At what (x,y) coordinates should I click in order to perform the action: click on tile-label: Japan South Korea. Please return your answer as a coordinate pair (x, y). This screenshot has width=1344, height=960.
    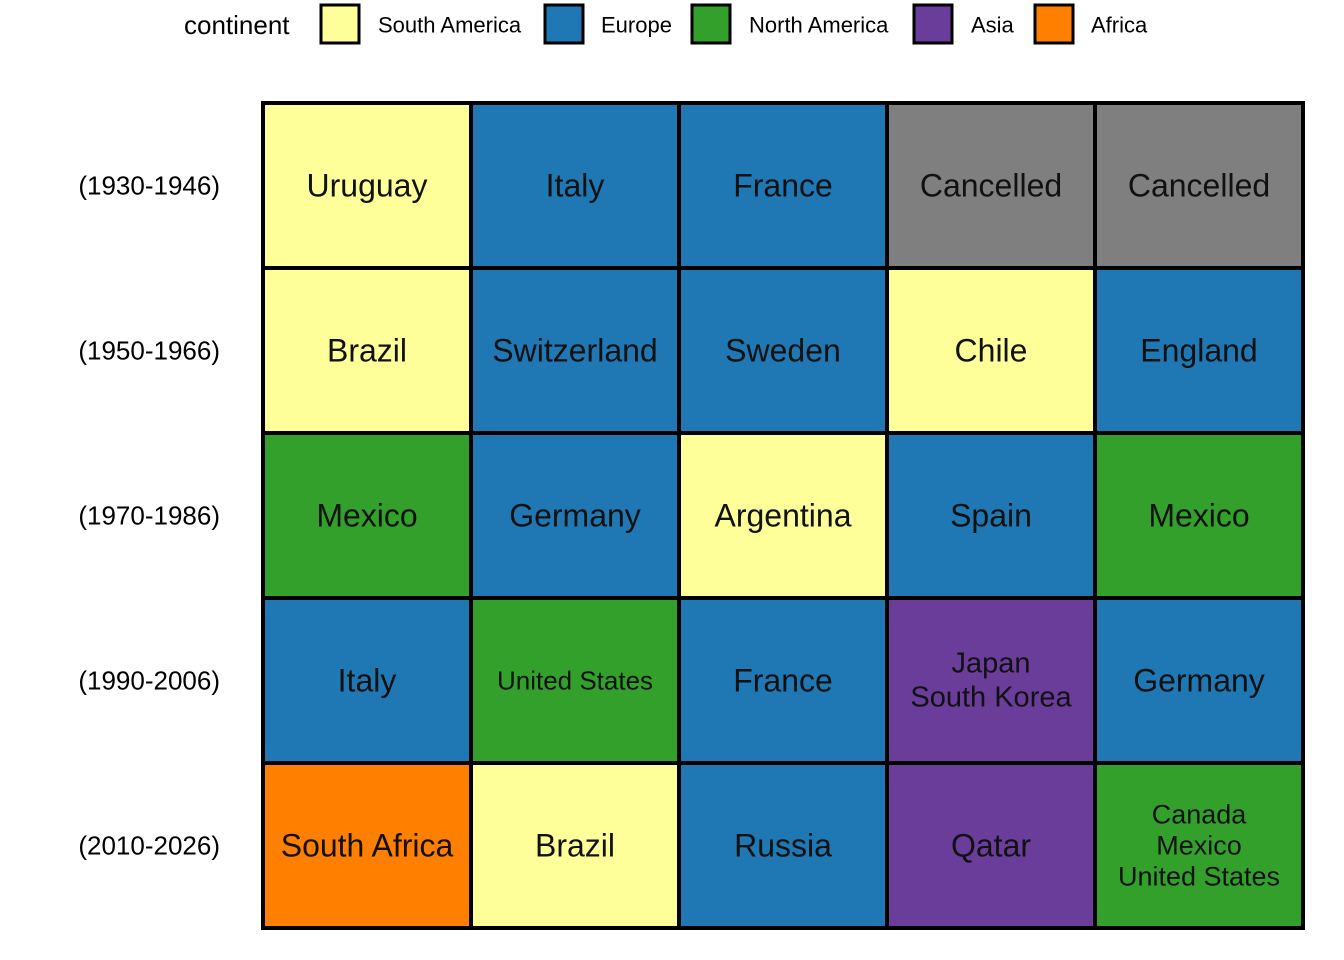
    Looking at the image, I should click on (991, 681).